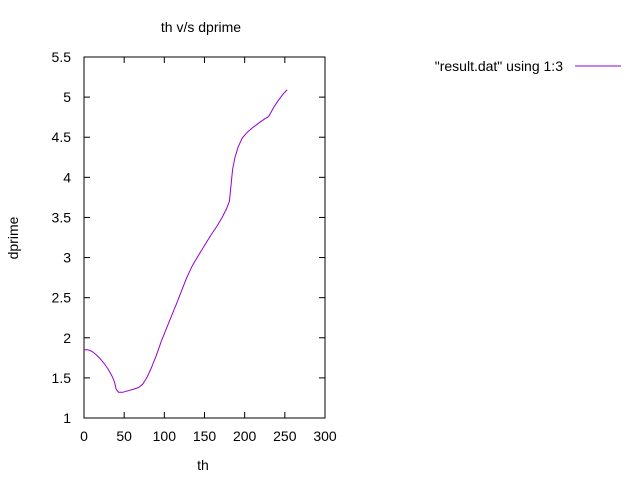 The image size is (640, 480). Describe the element at coordinates (62, 298) in the screenshot. I see `y-tick-label-3: 2.5` at that location.